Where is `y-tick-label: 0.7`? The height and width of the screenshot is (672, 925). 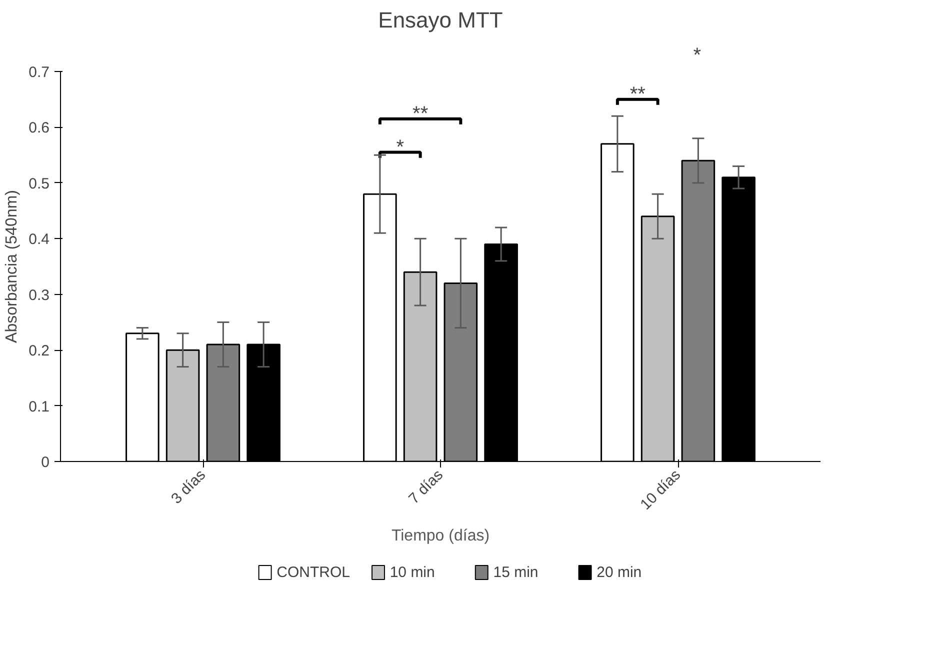
y-tick-label: 0.7 is located at coordinates (39, 72).